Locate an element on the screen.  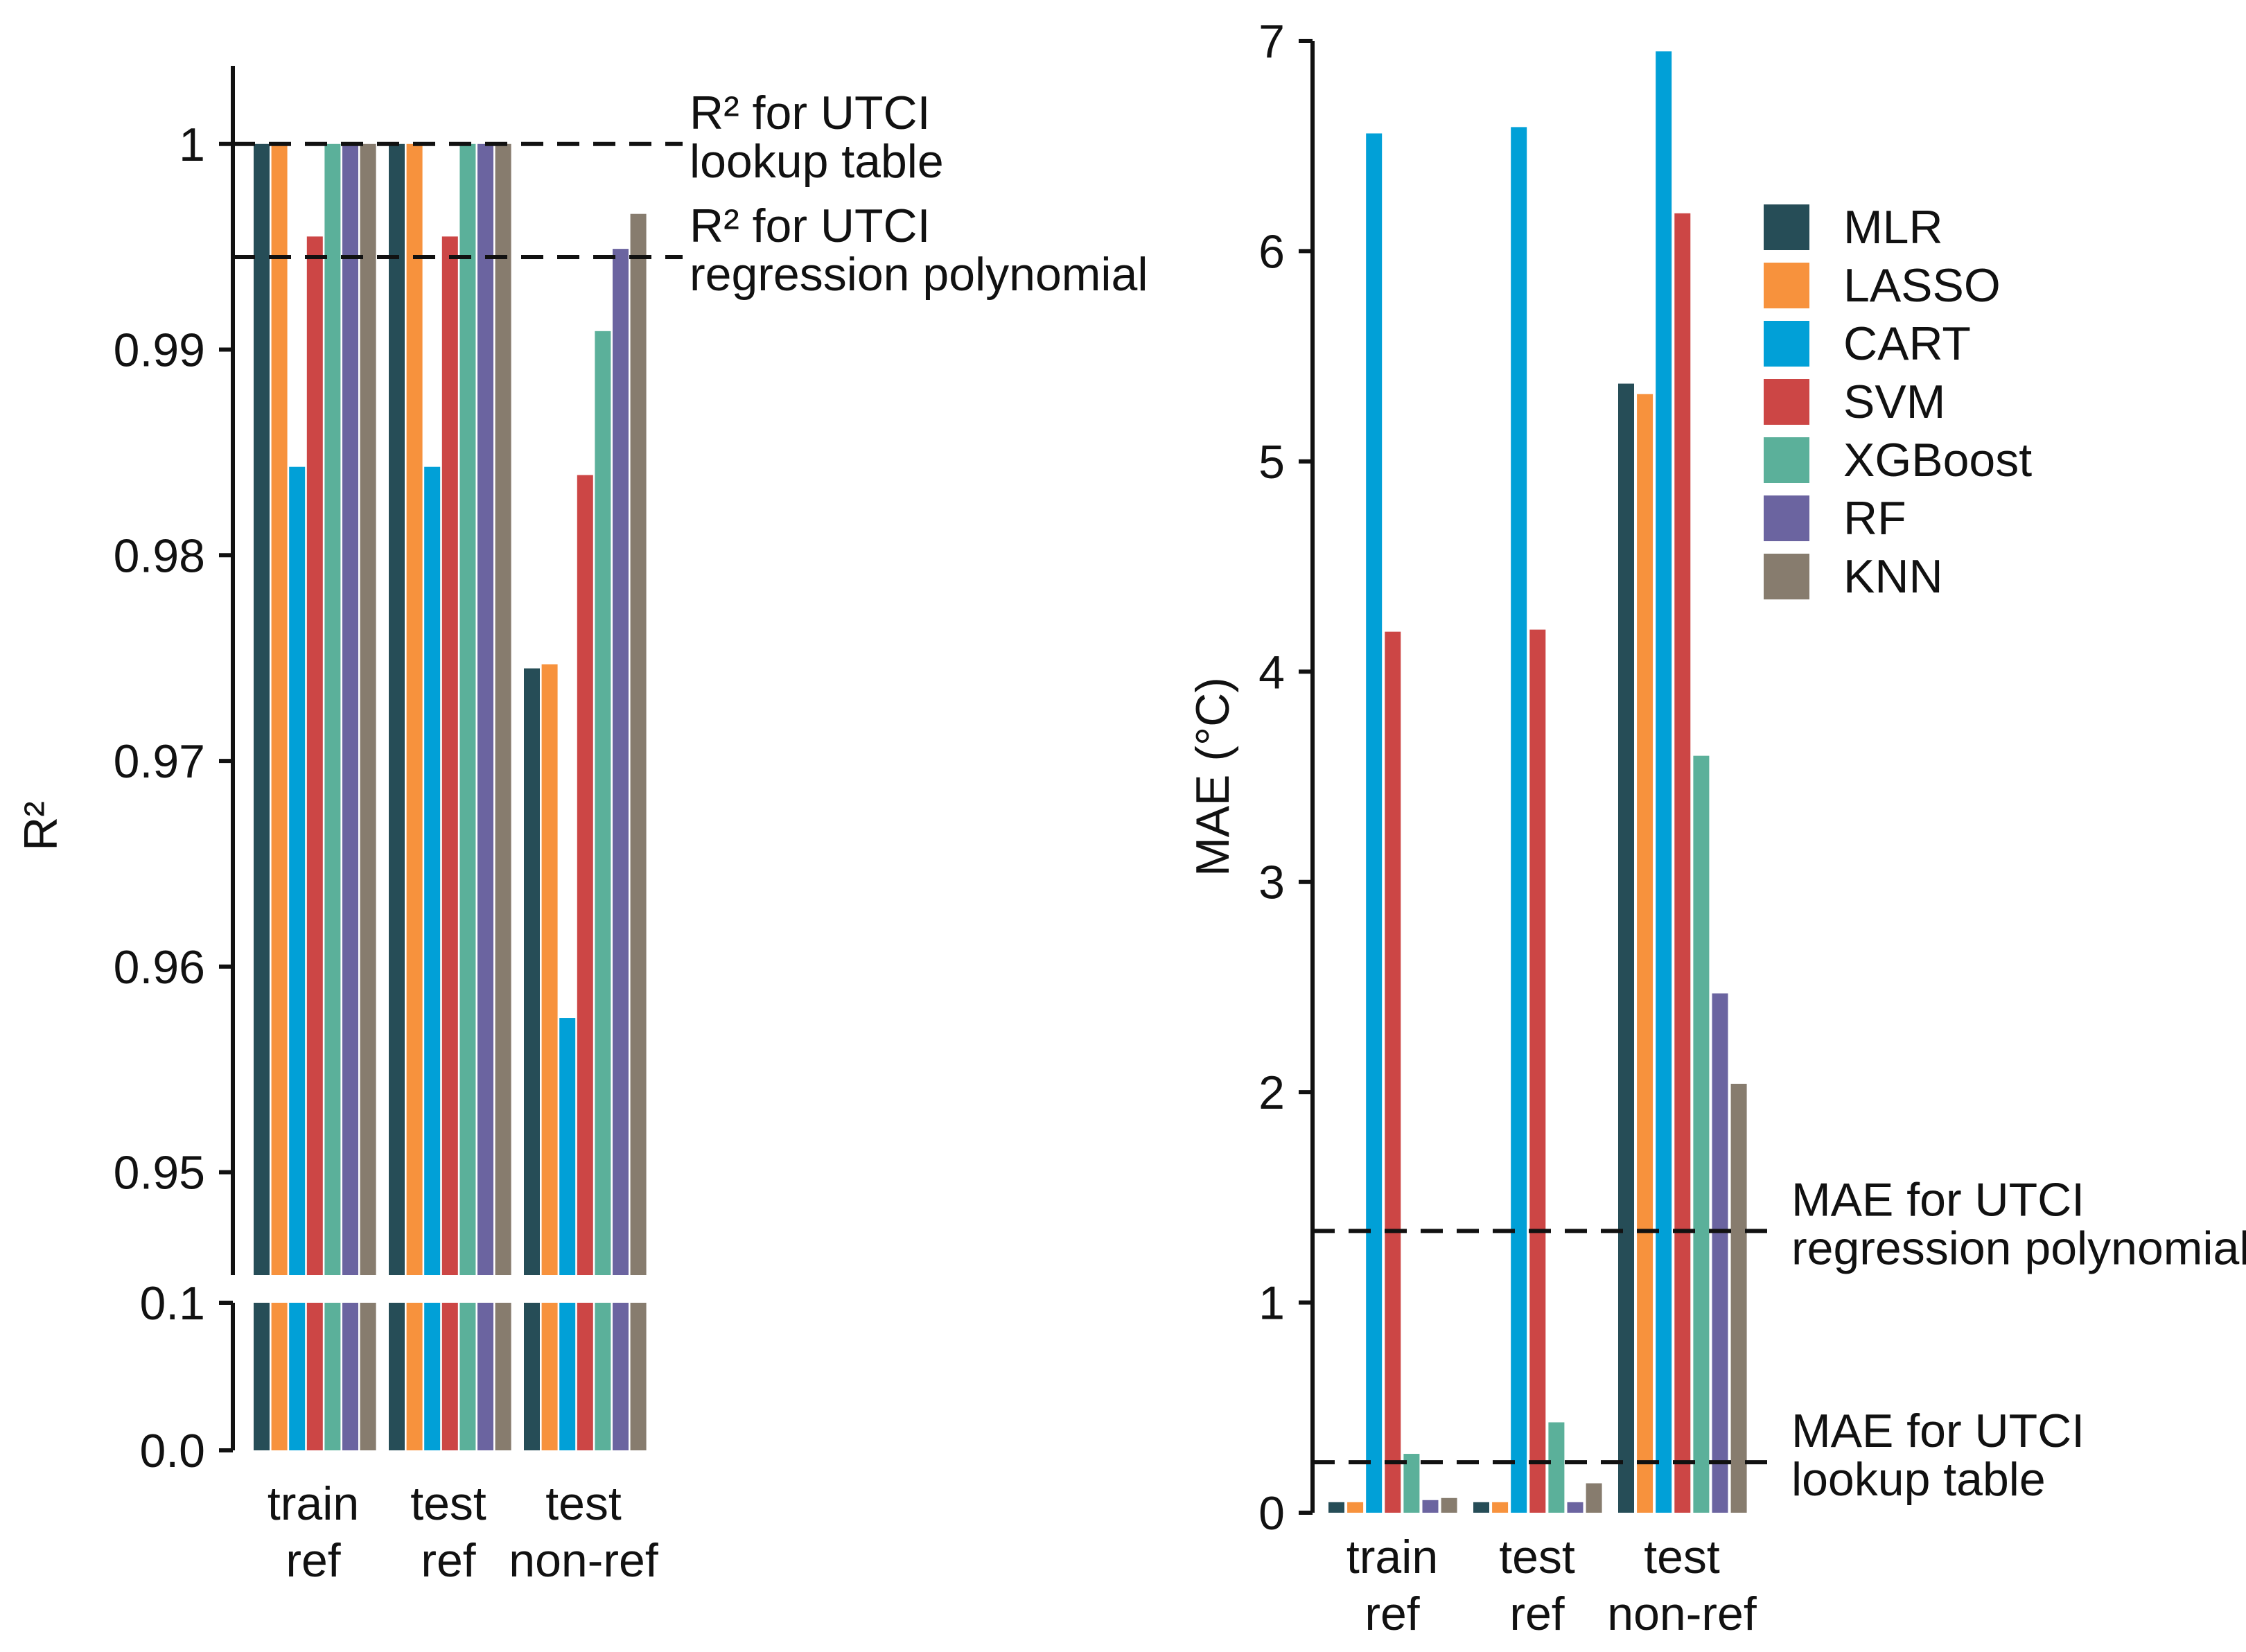
legend-swatch-svm is located at coordinates (1786, 402).